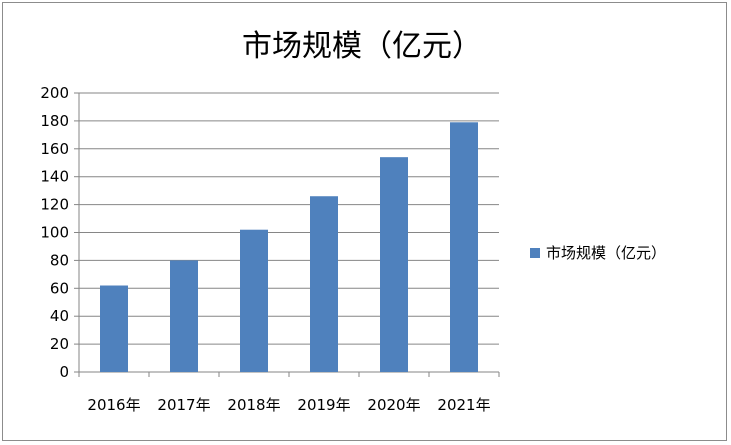 The image size is (731, 445). Describe the element at coordinates (323, 405) in the screenshot. I see `x-tick-label: 2019年` at that location.